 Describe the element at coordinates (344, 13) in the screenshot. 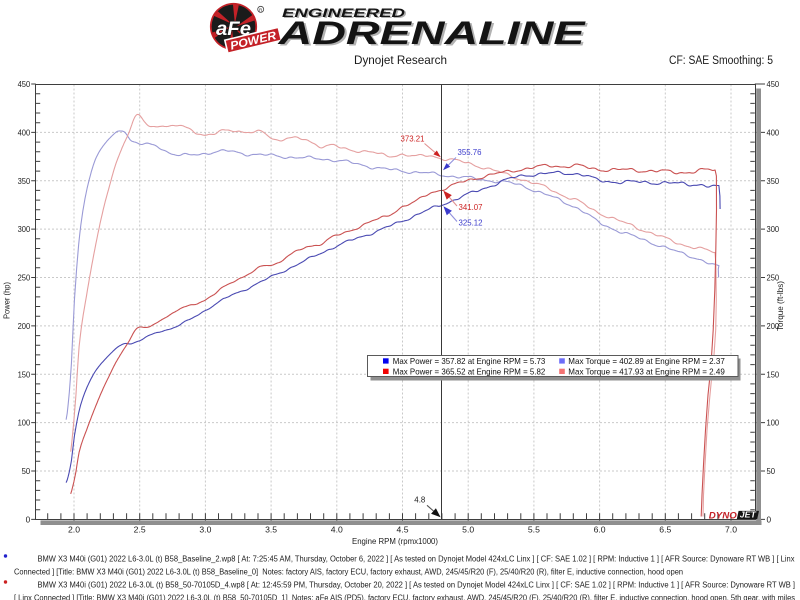

I see `svg-text: ENGINEERED` at that location.